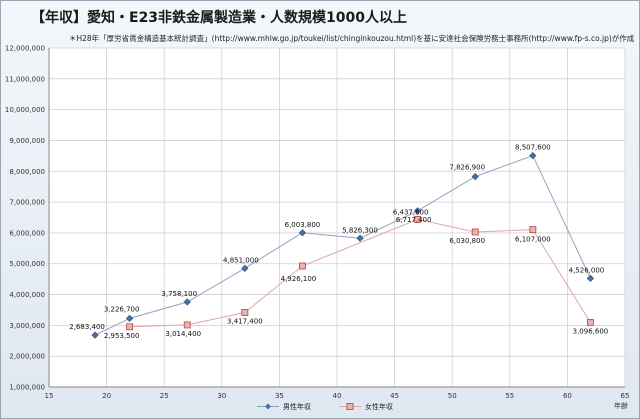 The height and width of the screenshot is (419, 640). What do you see at coordinates (27, 264) in the screenshot?
I see `y-tick-label: 5,000,000` at bounding box center [27, 264].